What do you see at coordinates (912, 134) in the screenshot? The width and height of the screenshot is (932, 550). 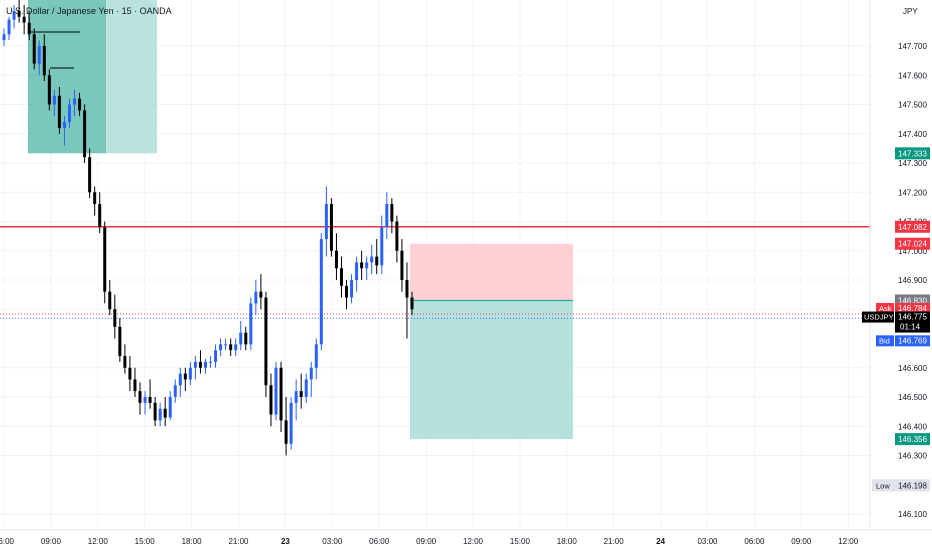 I see `y-tick-label: 147.400` at bounding box center [912, 134].